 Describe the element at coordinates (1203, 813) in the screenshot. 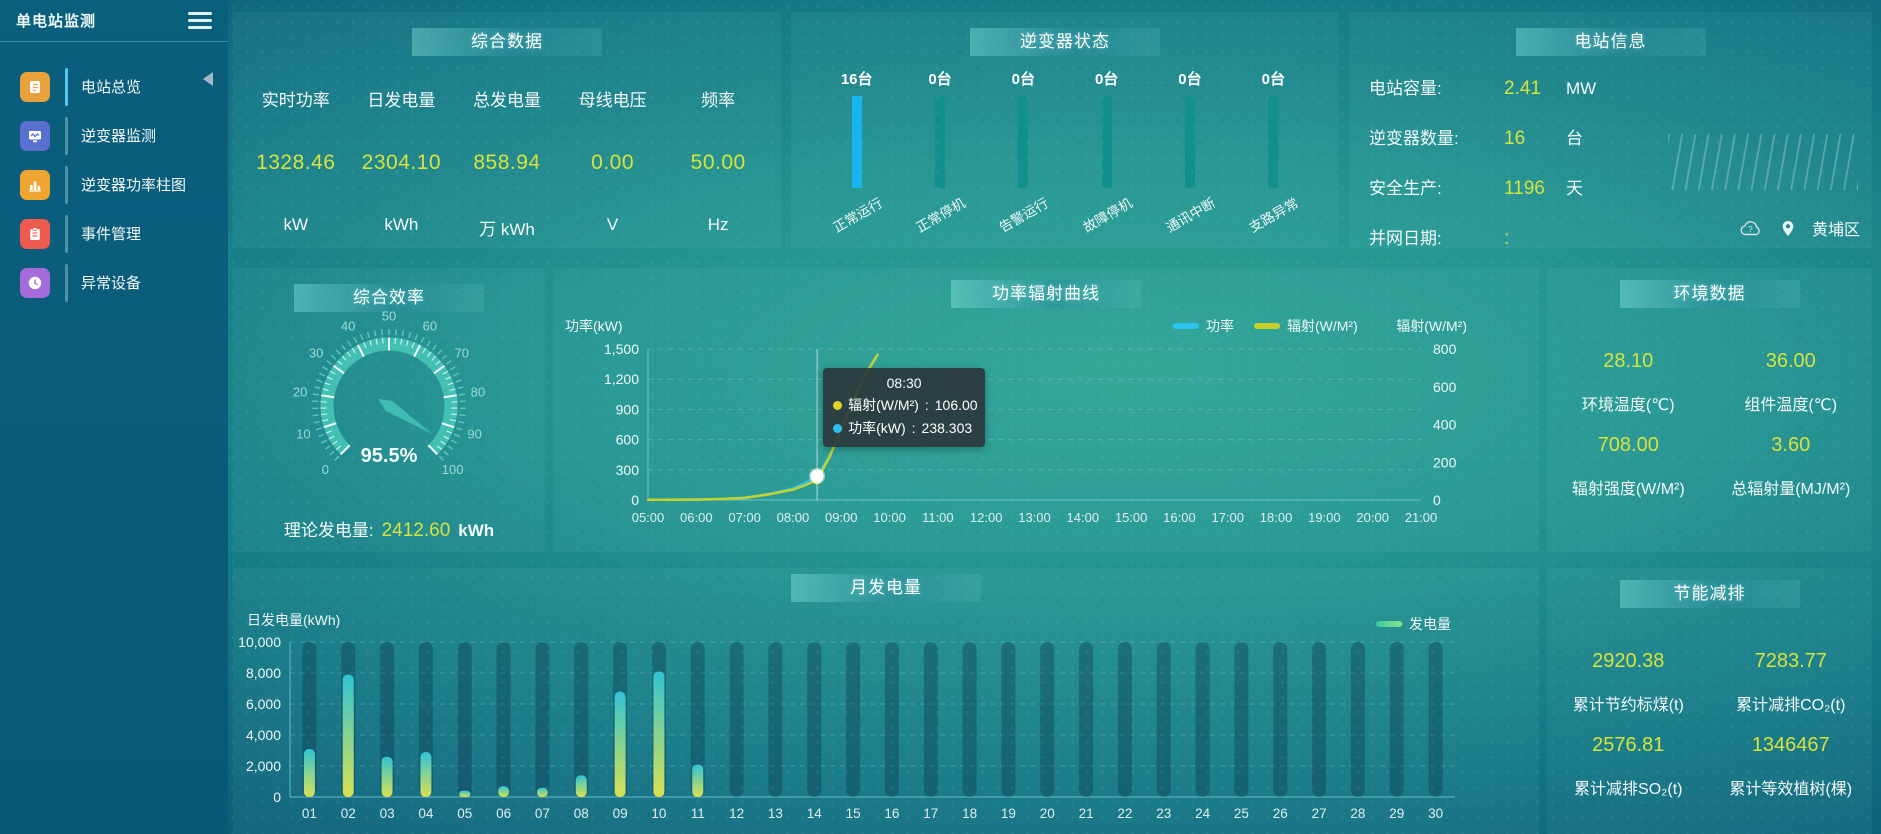

I see `svg-text: 24` at that location.